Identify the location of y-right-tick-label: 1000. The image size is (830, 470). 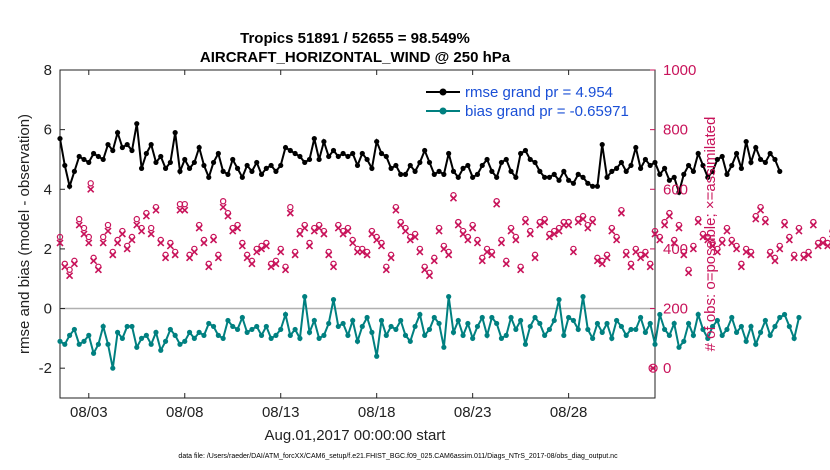
(679, 70).